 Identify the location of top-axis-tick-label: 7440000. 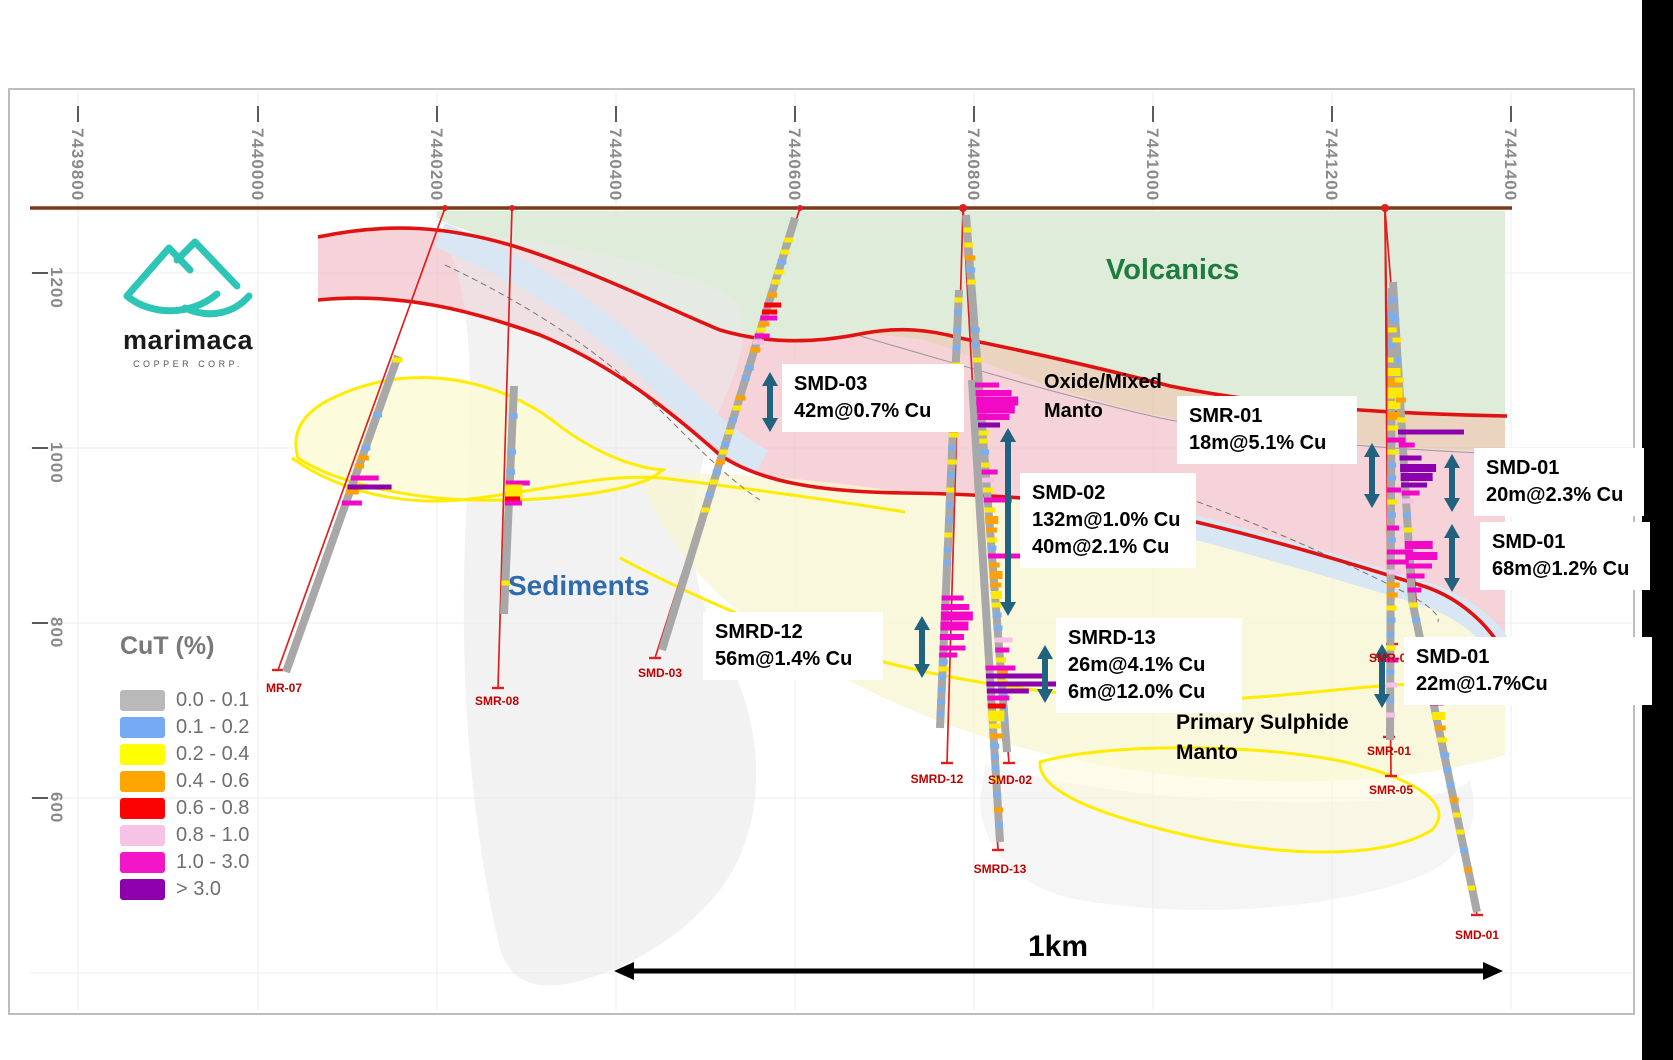
(257, 165).